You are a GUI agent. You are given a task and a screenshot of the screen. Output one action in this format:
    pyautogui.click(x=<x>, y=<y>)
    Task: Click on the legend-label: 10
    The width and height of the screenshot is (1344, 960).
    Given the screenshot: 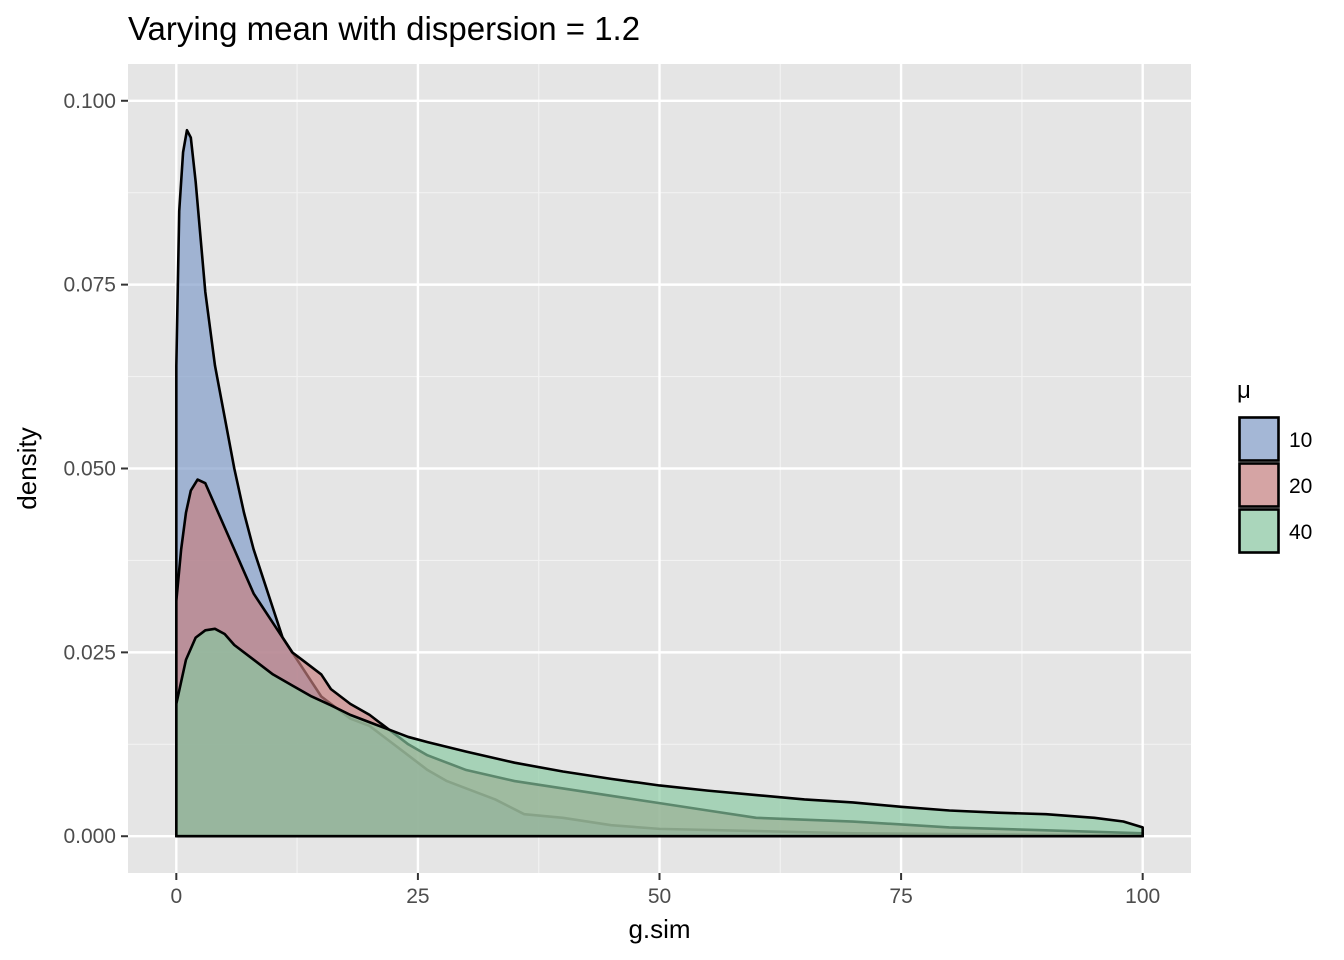 What is the action you would take?
    pyautogui.click(x=1300, y=440)
    